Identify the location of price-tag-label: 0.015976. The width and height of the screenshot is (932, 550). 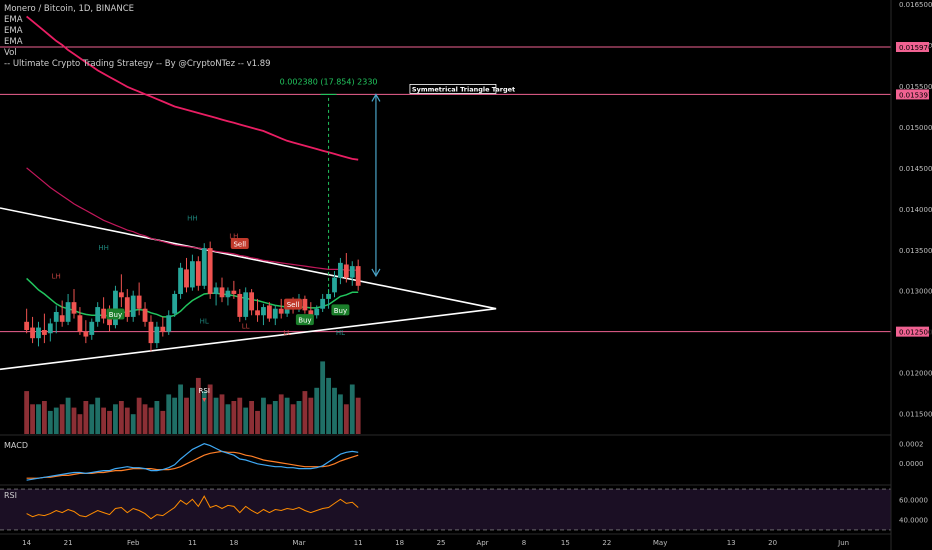
(915, 48).